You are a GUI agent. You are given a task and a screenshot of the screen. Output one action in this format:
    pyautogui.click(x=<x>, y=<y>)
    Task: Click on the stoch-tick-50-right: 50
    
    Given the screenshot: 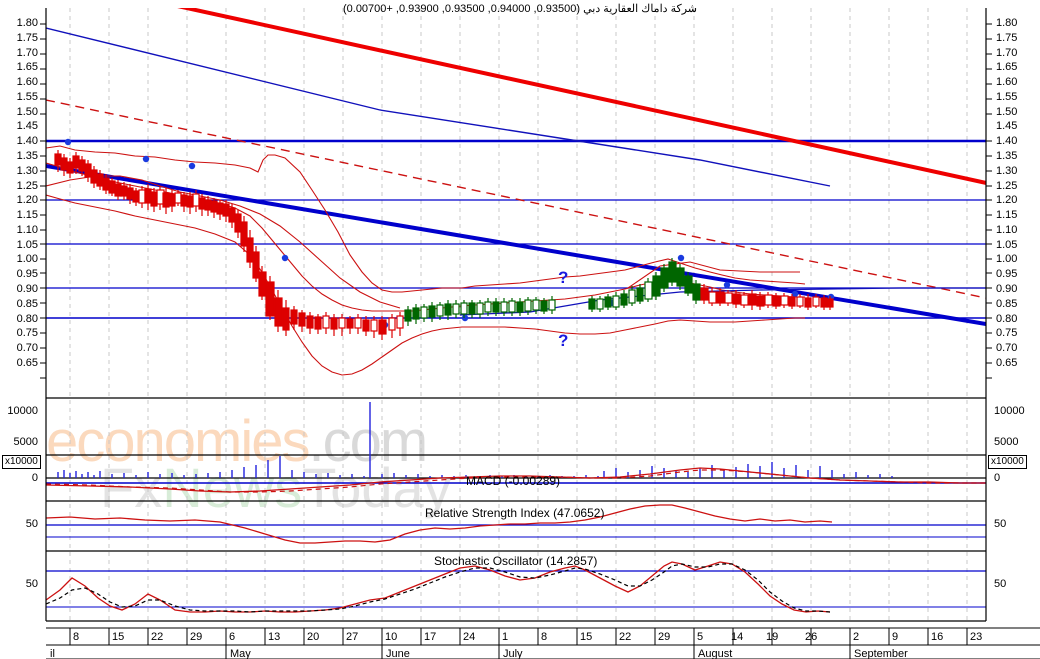 What is the action you would take?
    pyautogui.click(x=1000, y=584)
    